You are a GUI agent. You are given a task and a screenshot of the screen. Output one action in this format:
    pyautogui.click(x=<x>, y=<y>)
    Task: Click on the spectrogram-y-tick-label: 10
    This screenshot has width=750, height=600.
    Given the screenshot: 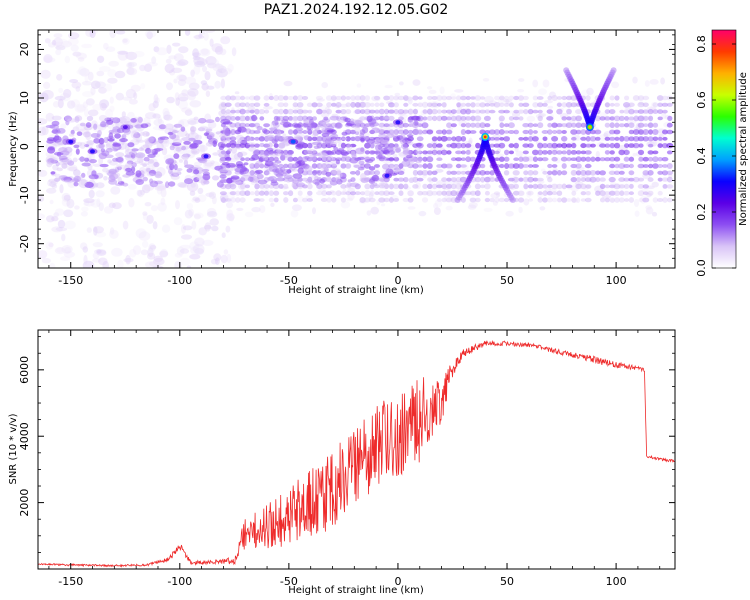 What is the action you would take?
    pyautogui.click(x=24, y=98)
    